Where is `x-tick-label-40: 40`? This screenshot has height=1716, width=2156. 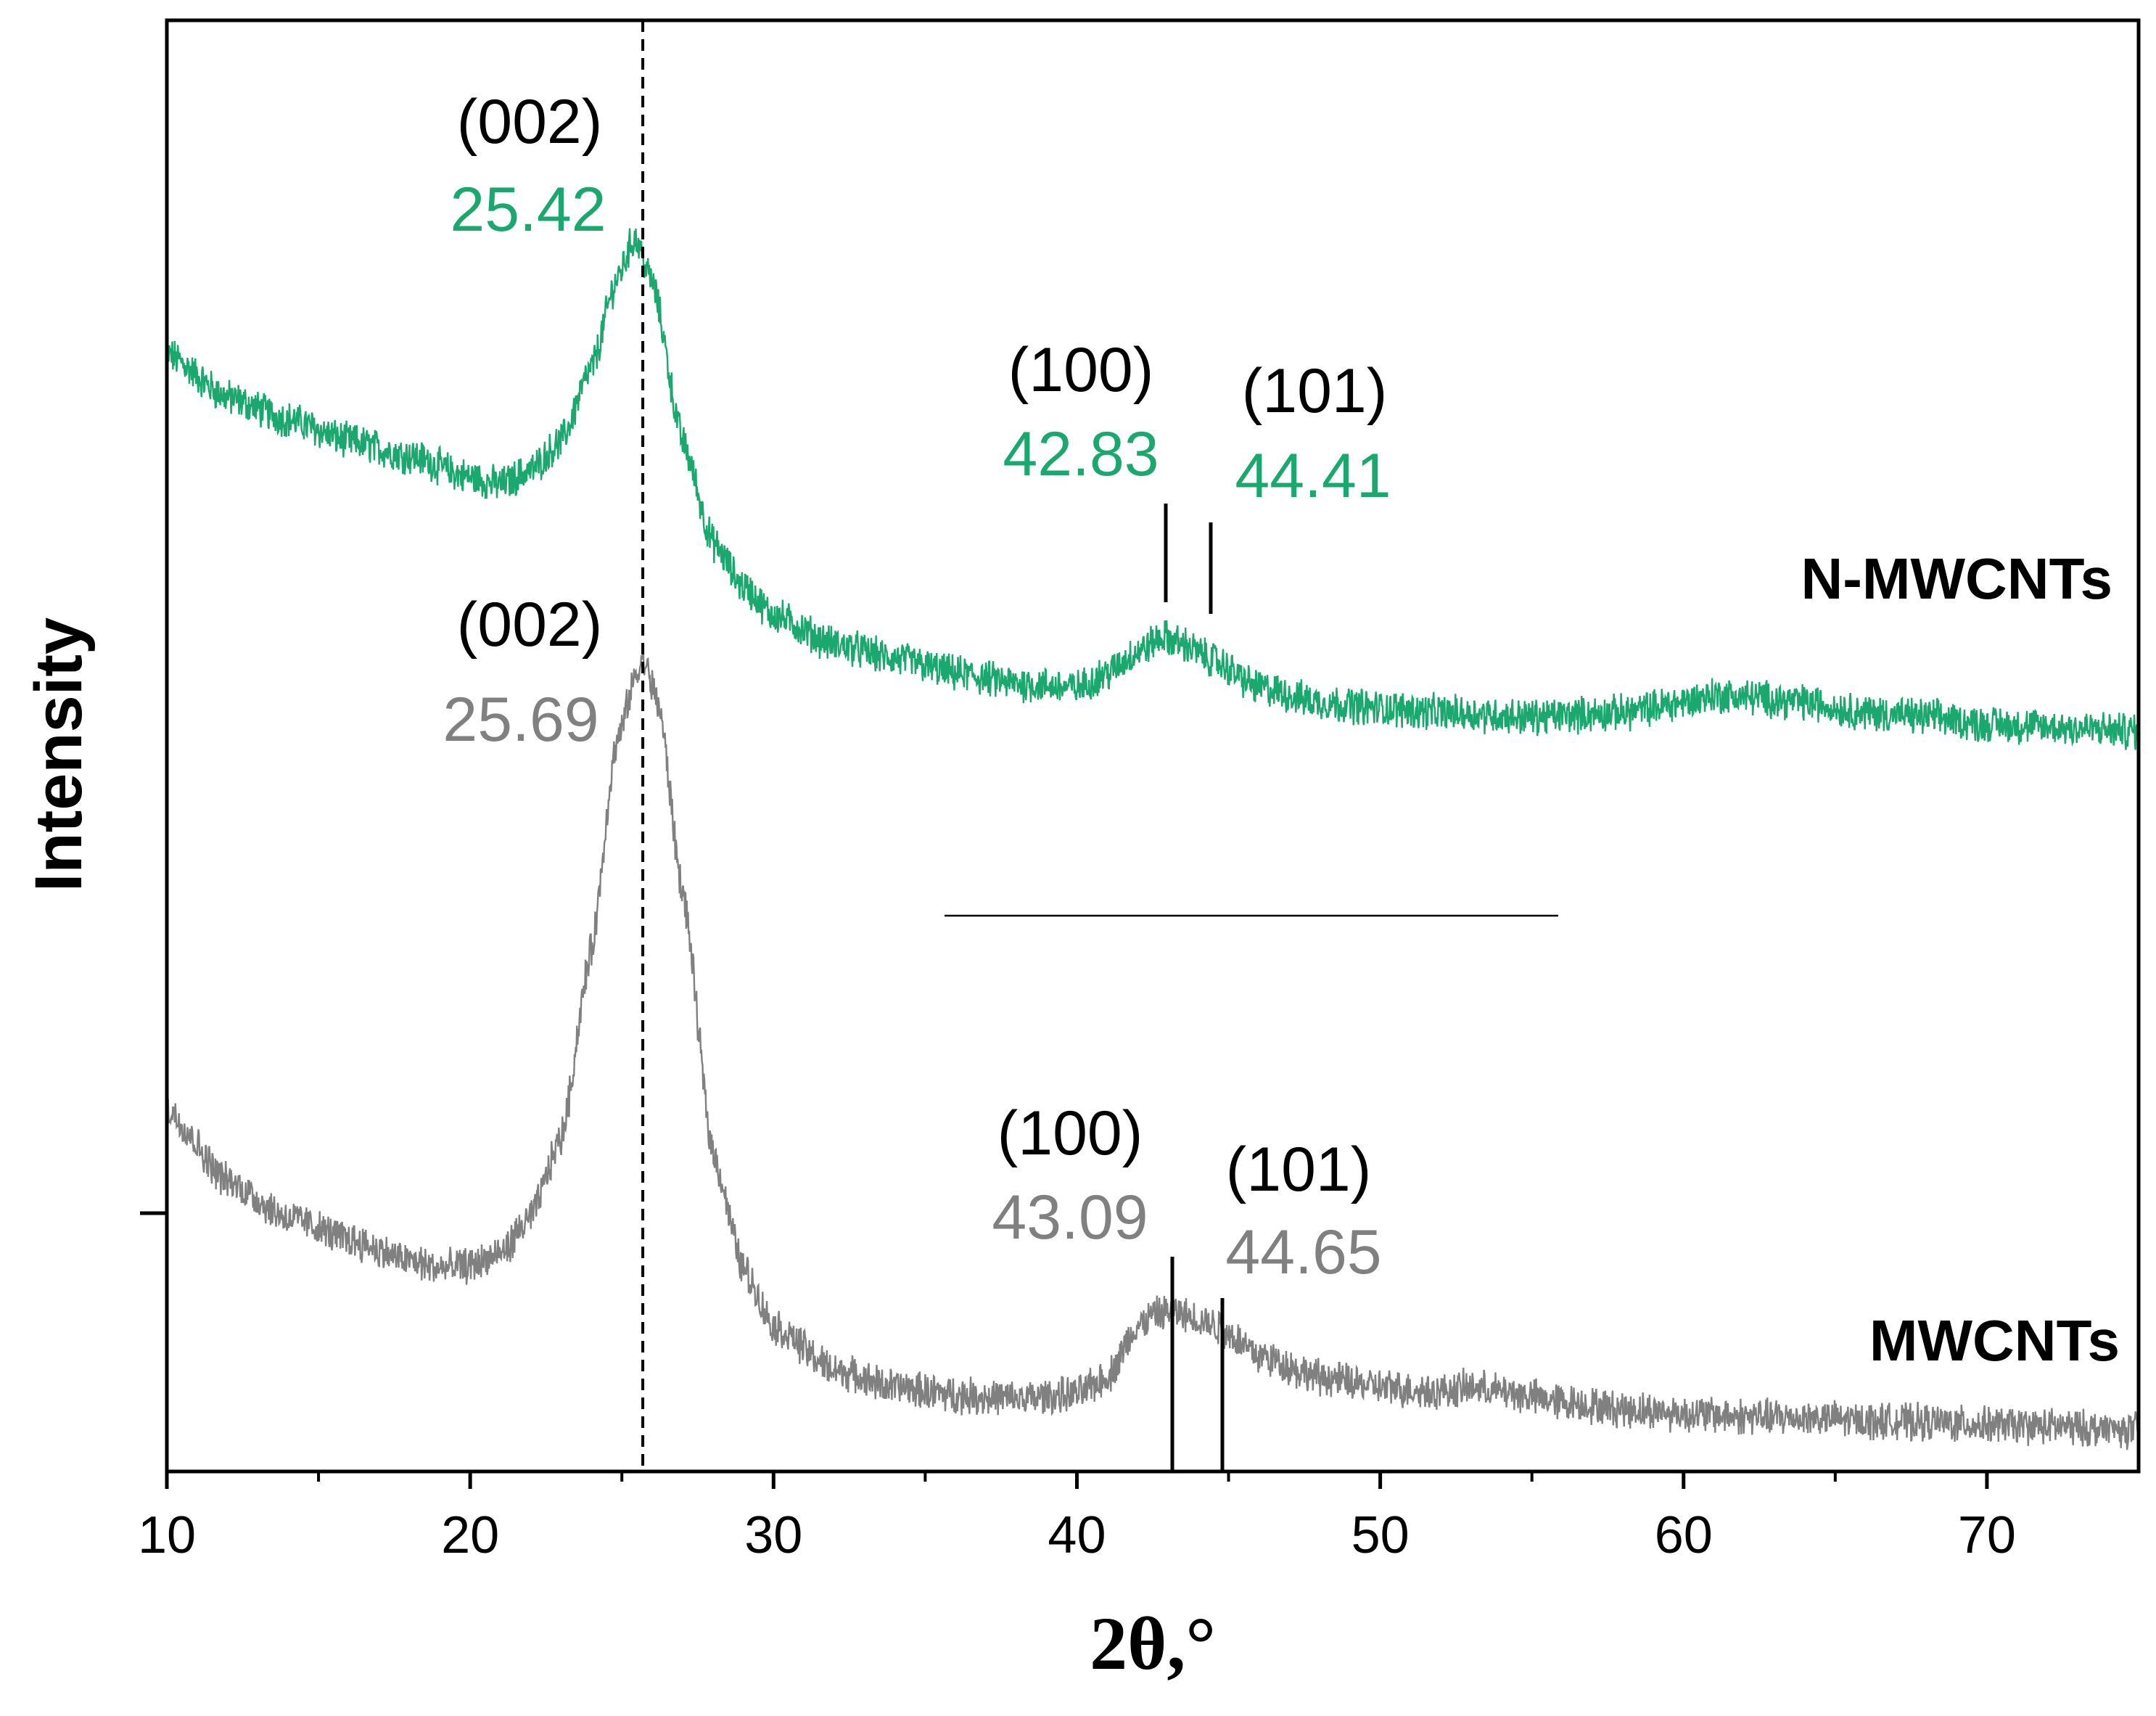
x-tick-label-40: 40 is located at coordinates (1077, 1535).